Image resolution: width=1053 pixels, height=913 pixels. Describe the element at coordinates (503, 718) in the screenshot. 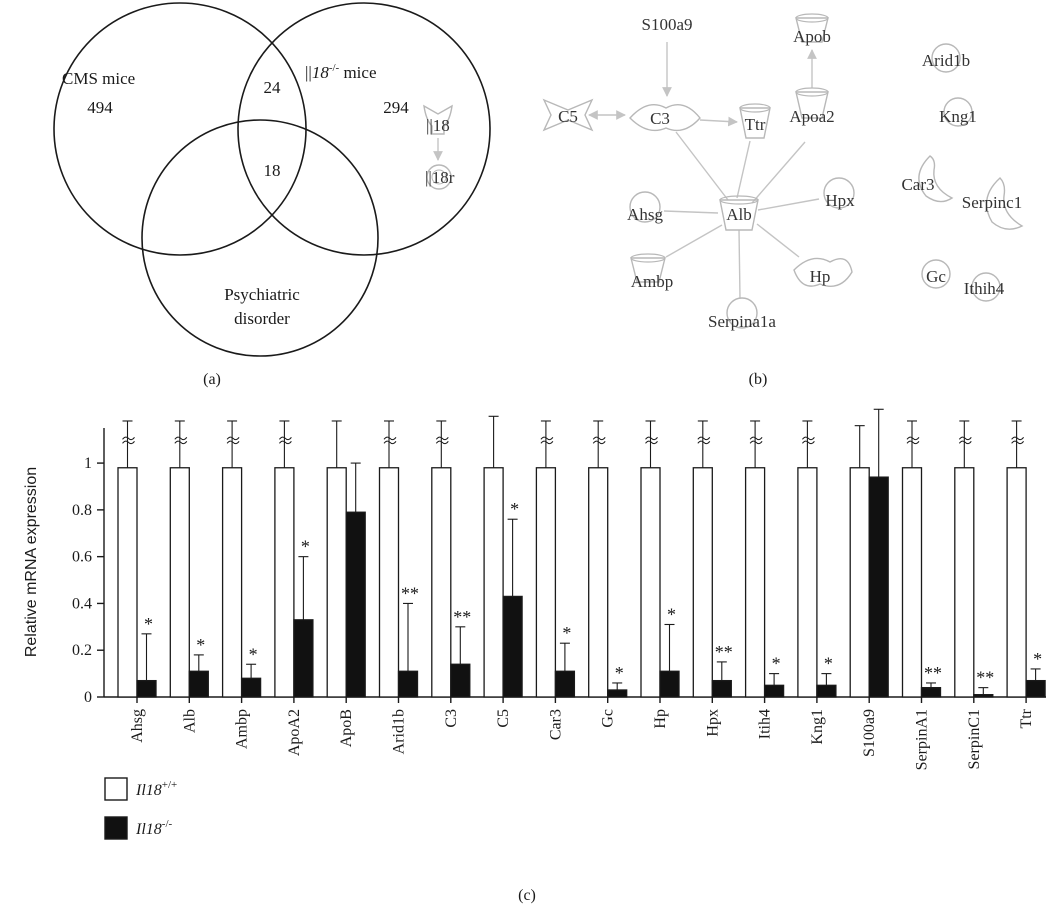

I see `x-tick-label: C5` at that location.